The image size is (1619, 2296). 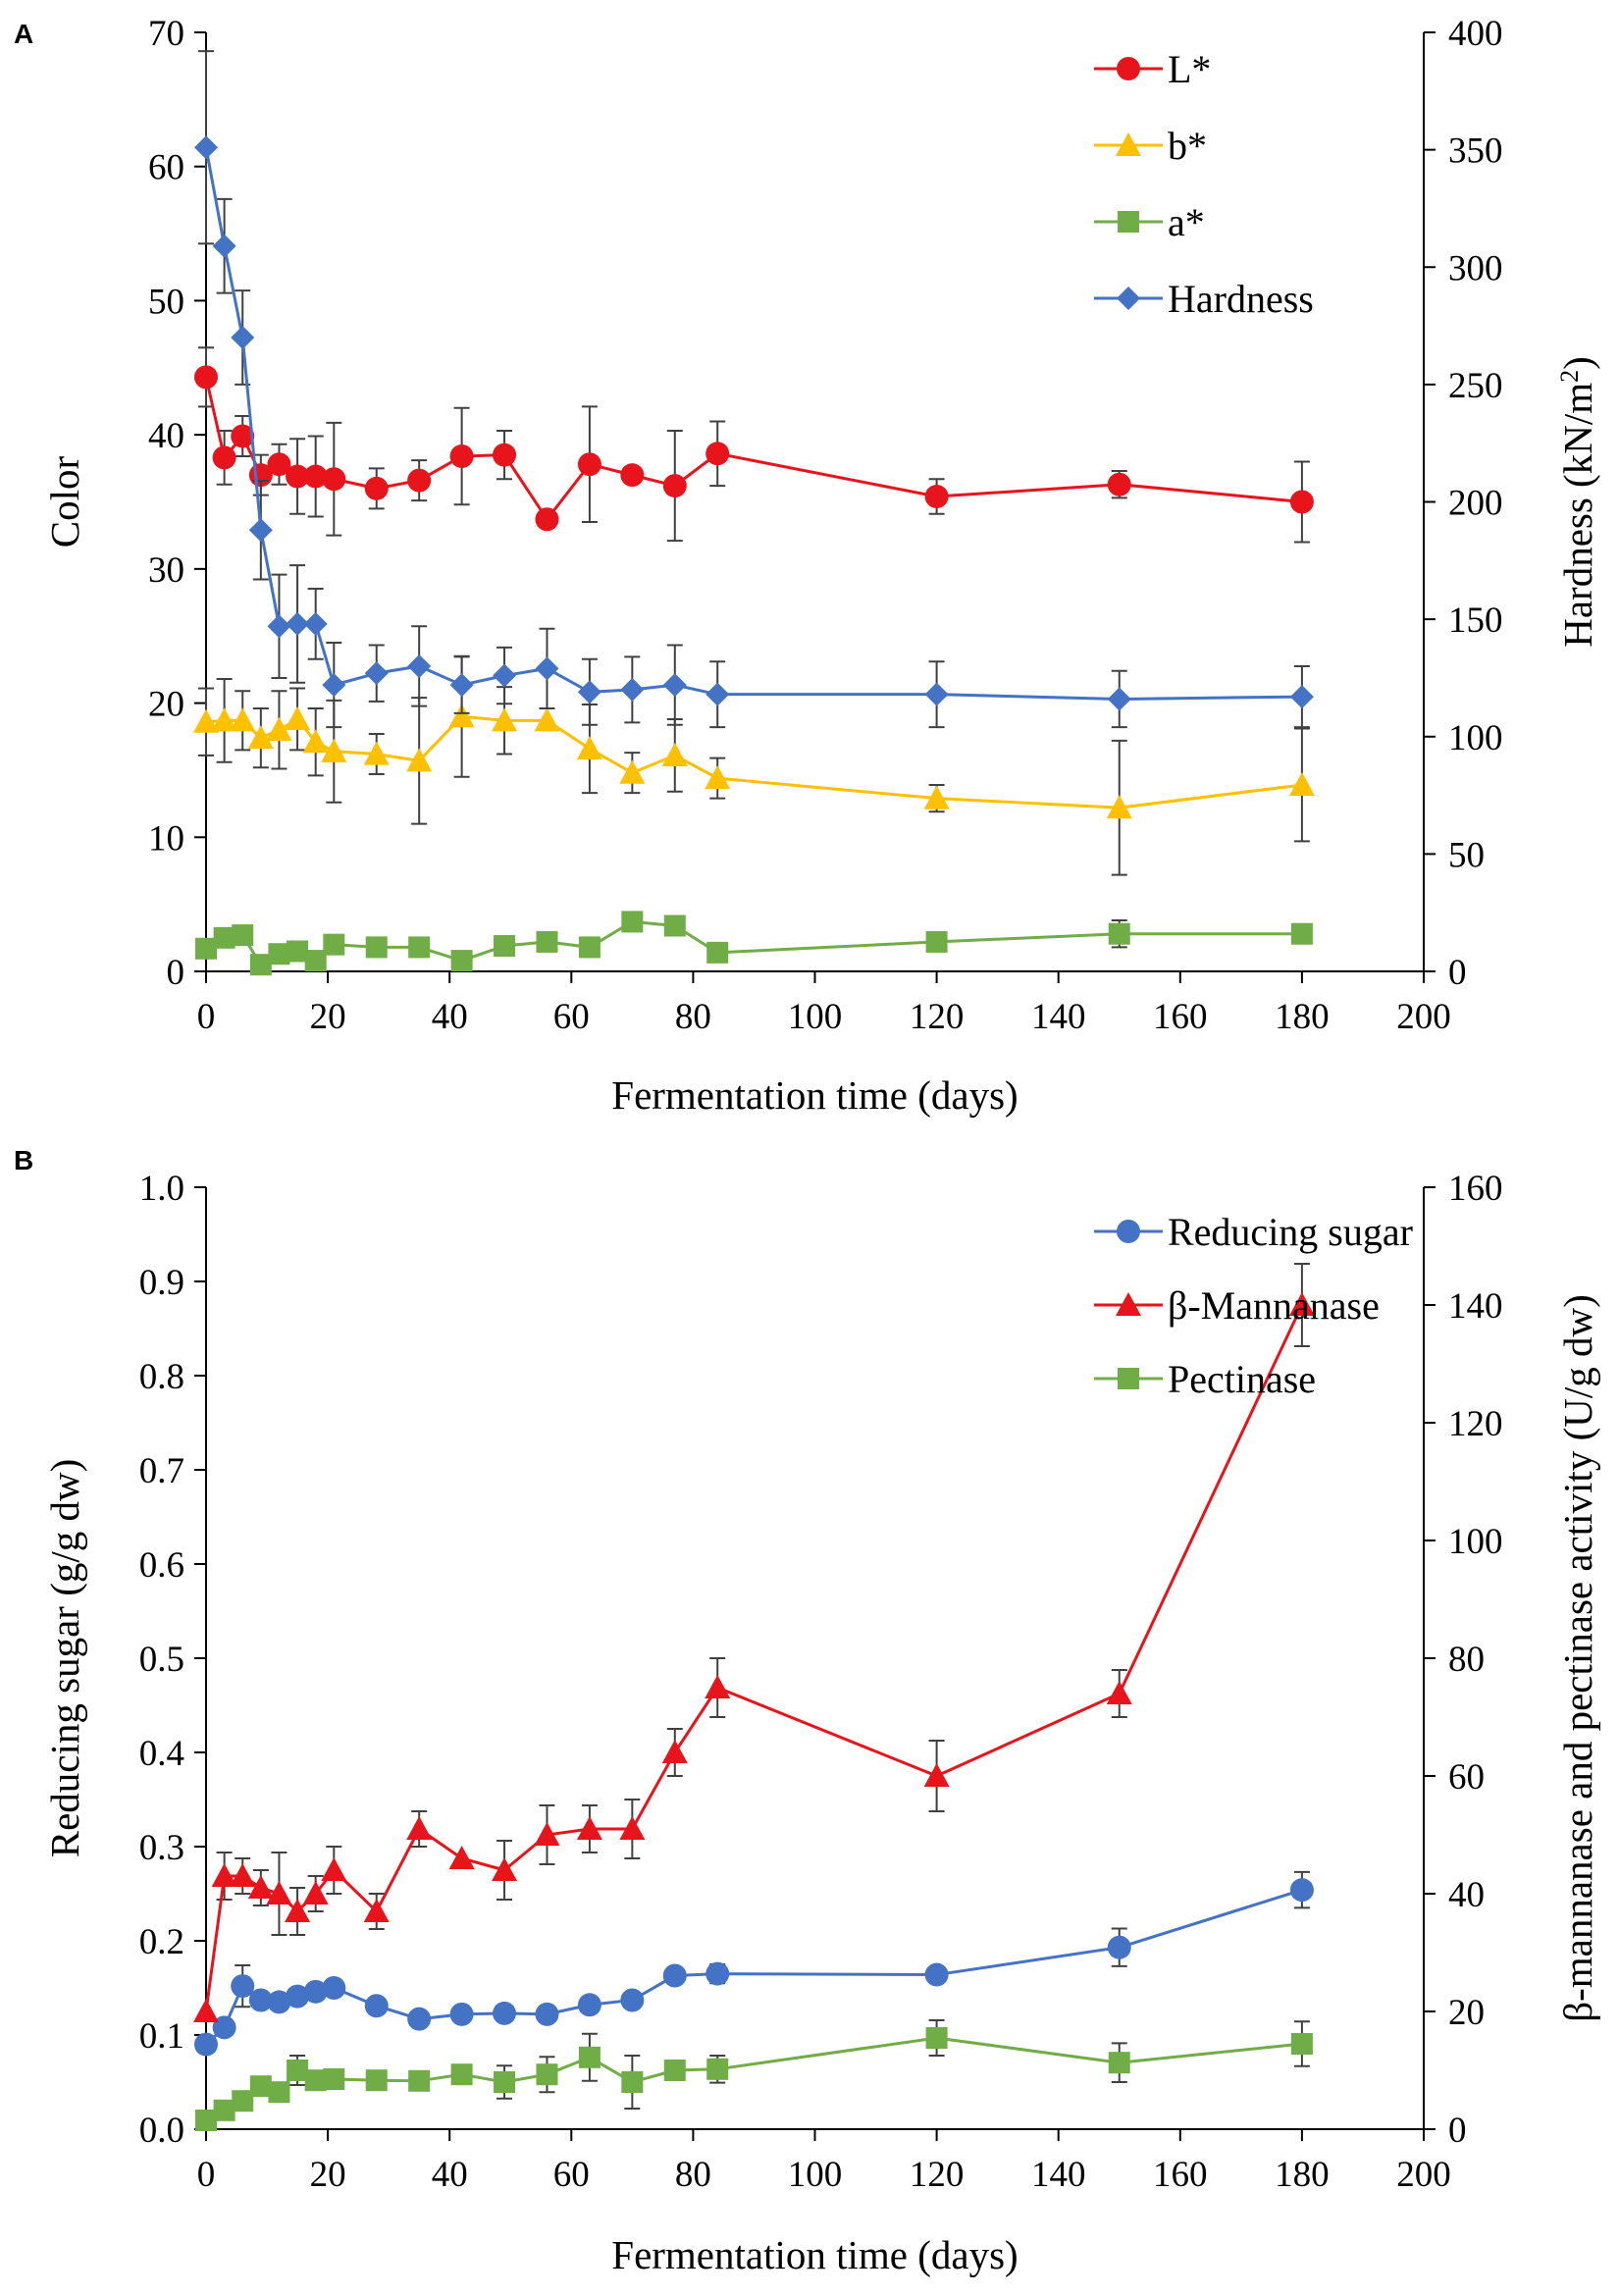 I want to click on x-tick-label: 140, so click(x=1058, y=1017).